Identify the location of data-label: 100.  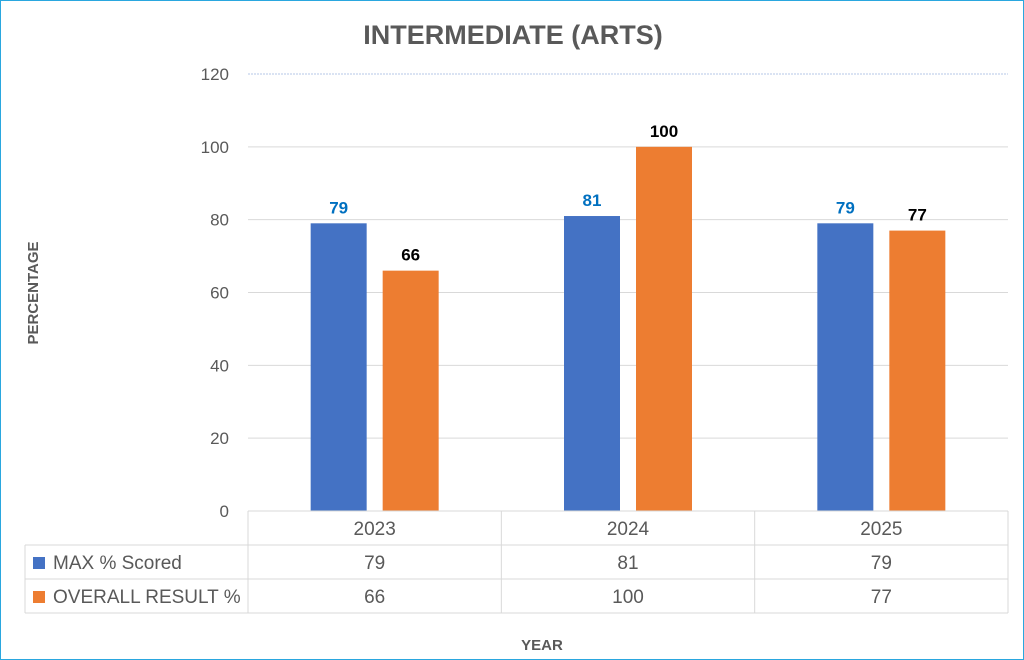
(664, 131).